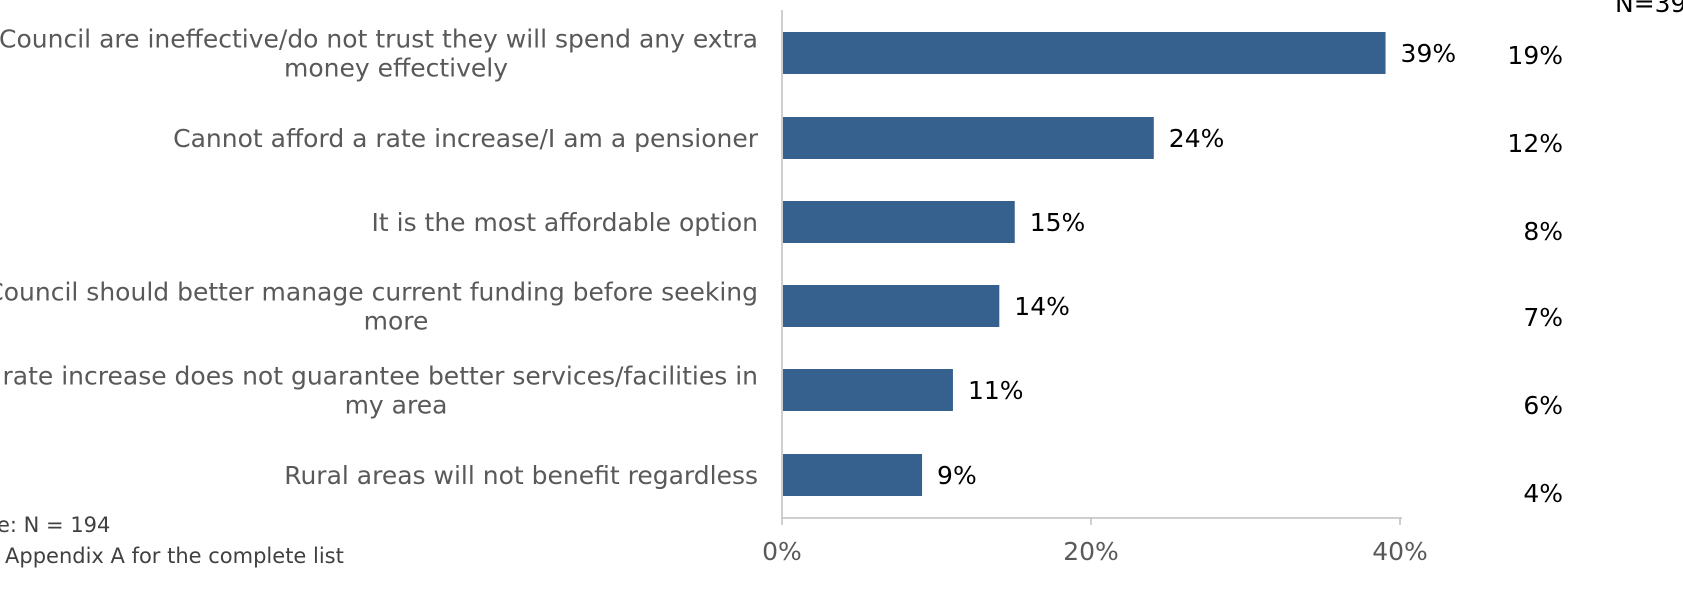 This screenshot has width=1683, height=601. What do you see at coordinates (782, 551) in the screenshot?
I see `x-tick-label: 0%` at bounding box center [782, 551].